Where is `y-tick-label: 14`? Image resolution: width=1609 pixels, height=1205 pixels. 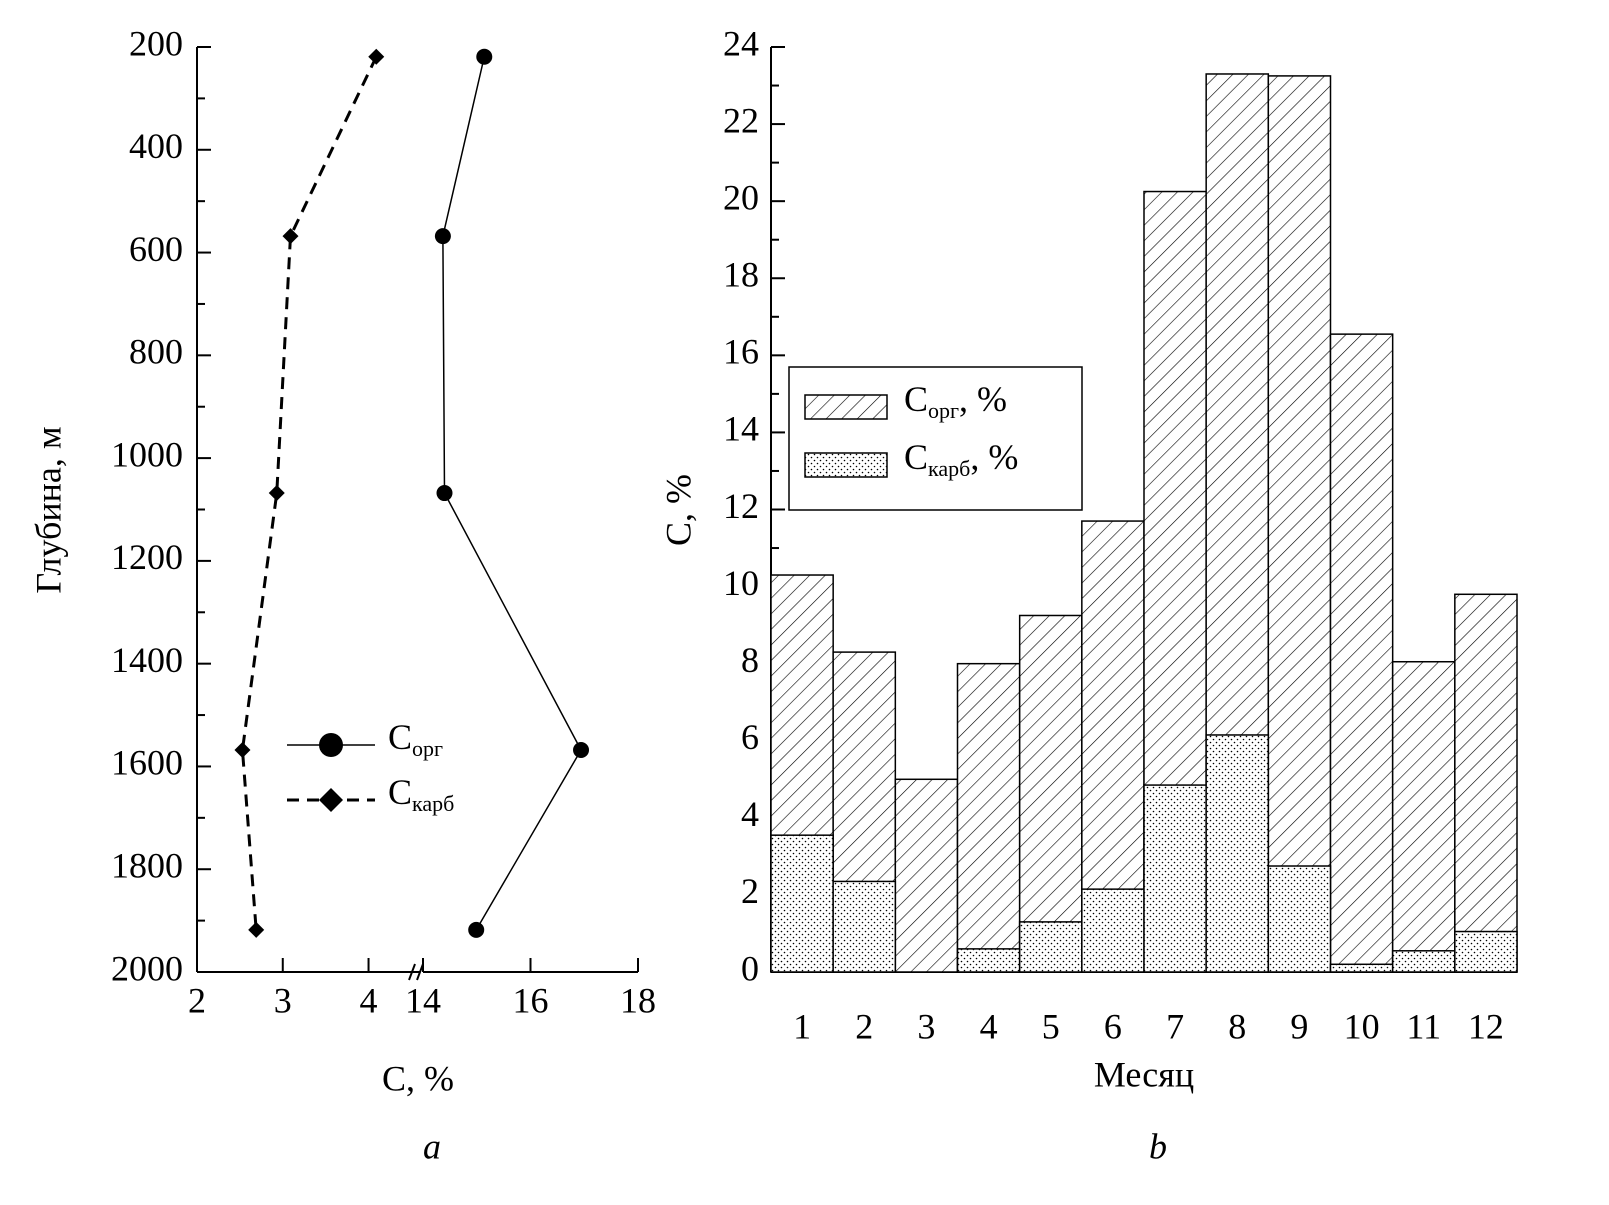 y-tick-label: 14 is located at coordinates (741, 429).